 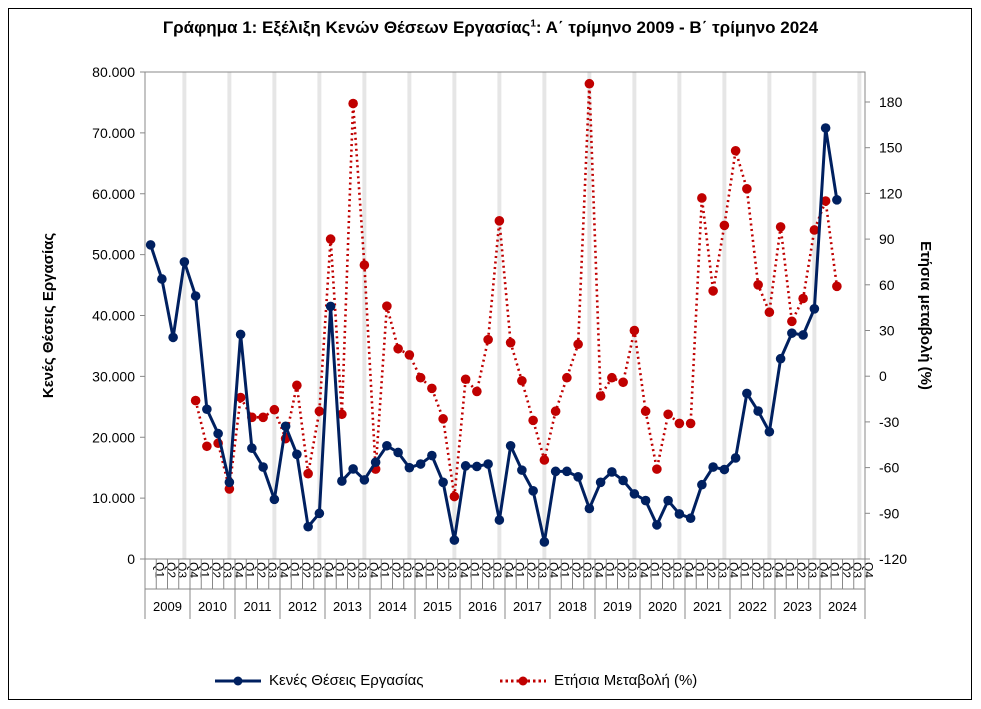 What do you see at coordinates (527, 606) in the screenshot?
I see `year-label: 2017` at bounding box center [527, 606].